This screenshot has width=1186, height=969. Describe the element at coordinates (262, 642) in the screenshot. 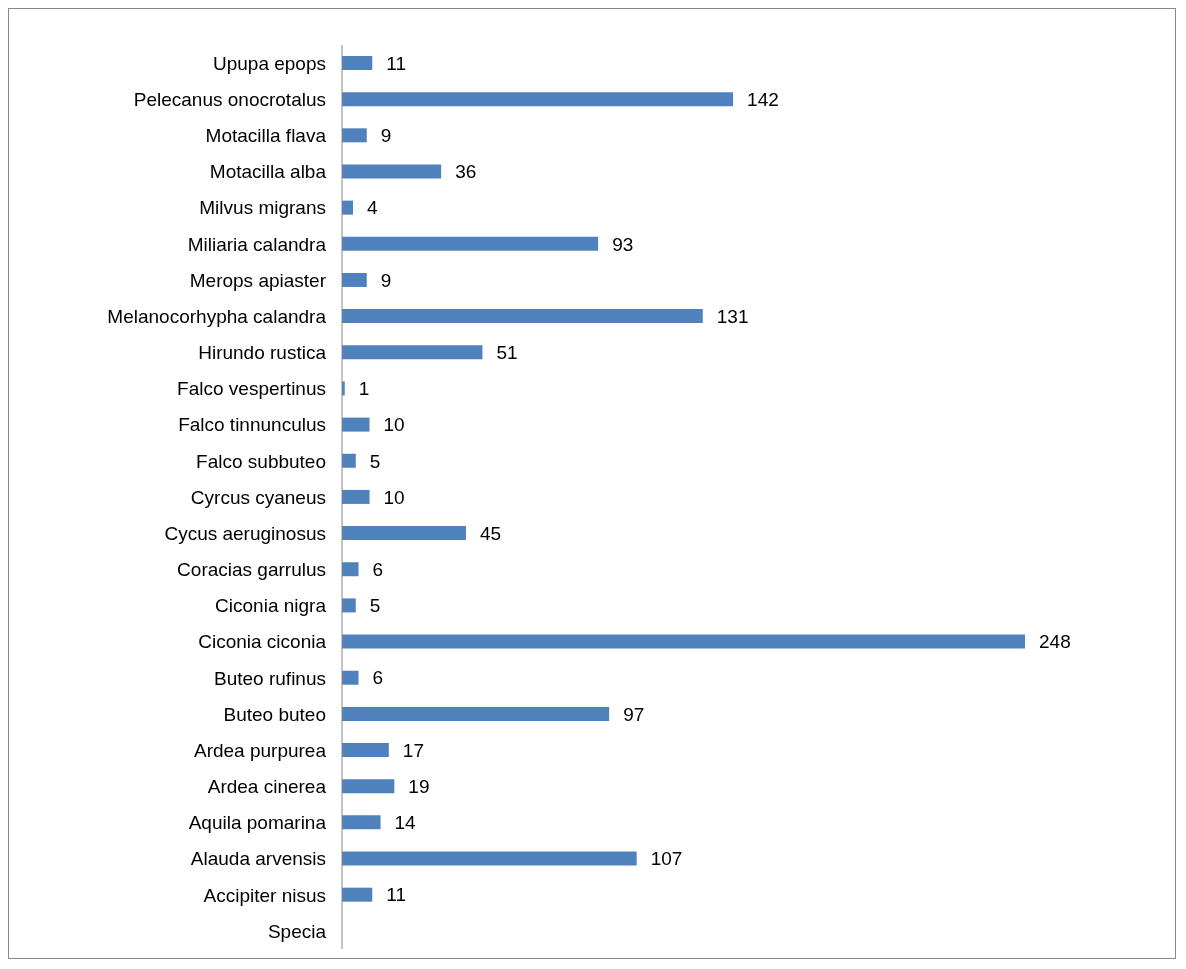

I see `y-tick-label: Ciconia ciconia` at that location.